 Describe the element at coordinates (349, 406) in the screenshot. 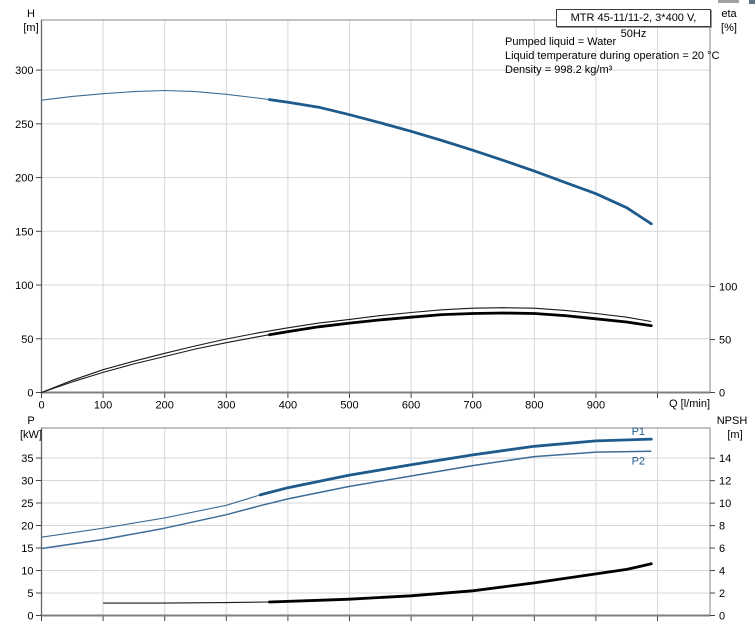

I see `x-tick-label: 500` at that location.